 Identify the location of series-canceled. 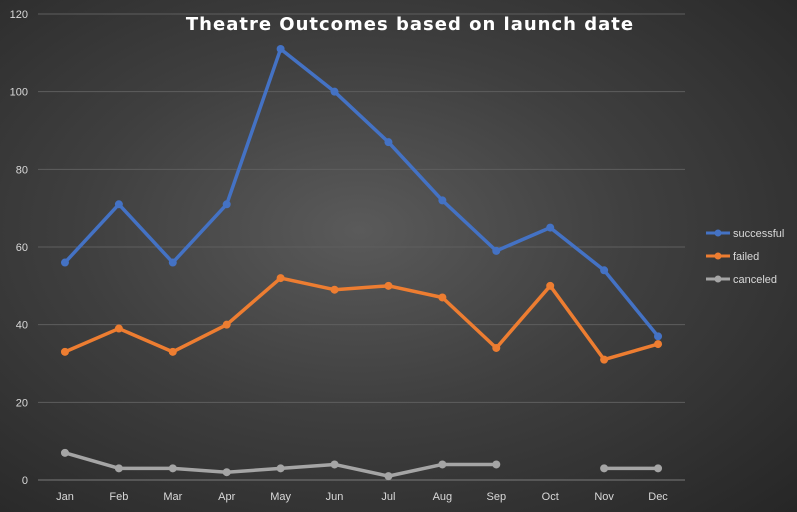
(361, 464).